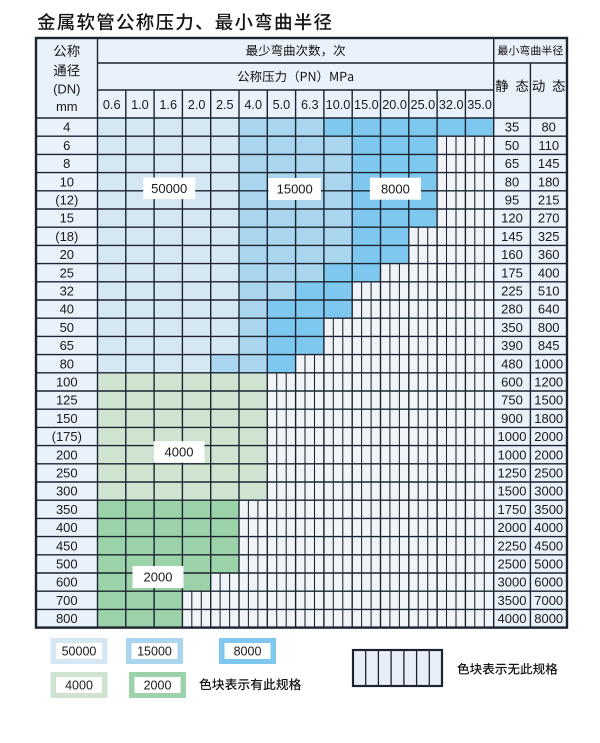  What do you see at coordinates (67, 181) in the screenshot?
I see `svg-text: 10` at bounding box center [67, 181].